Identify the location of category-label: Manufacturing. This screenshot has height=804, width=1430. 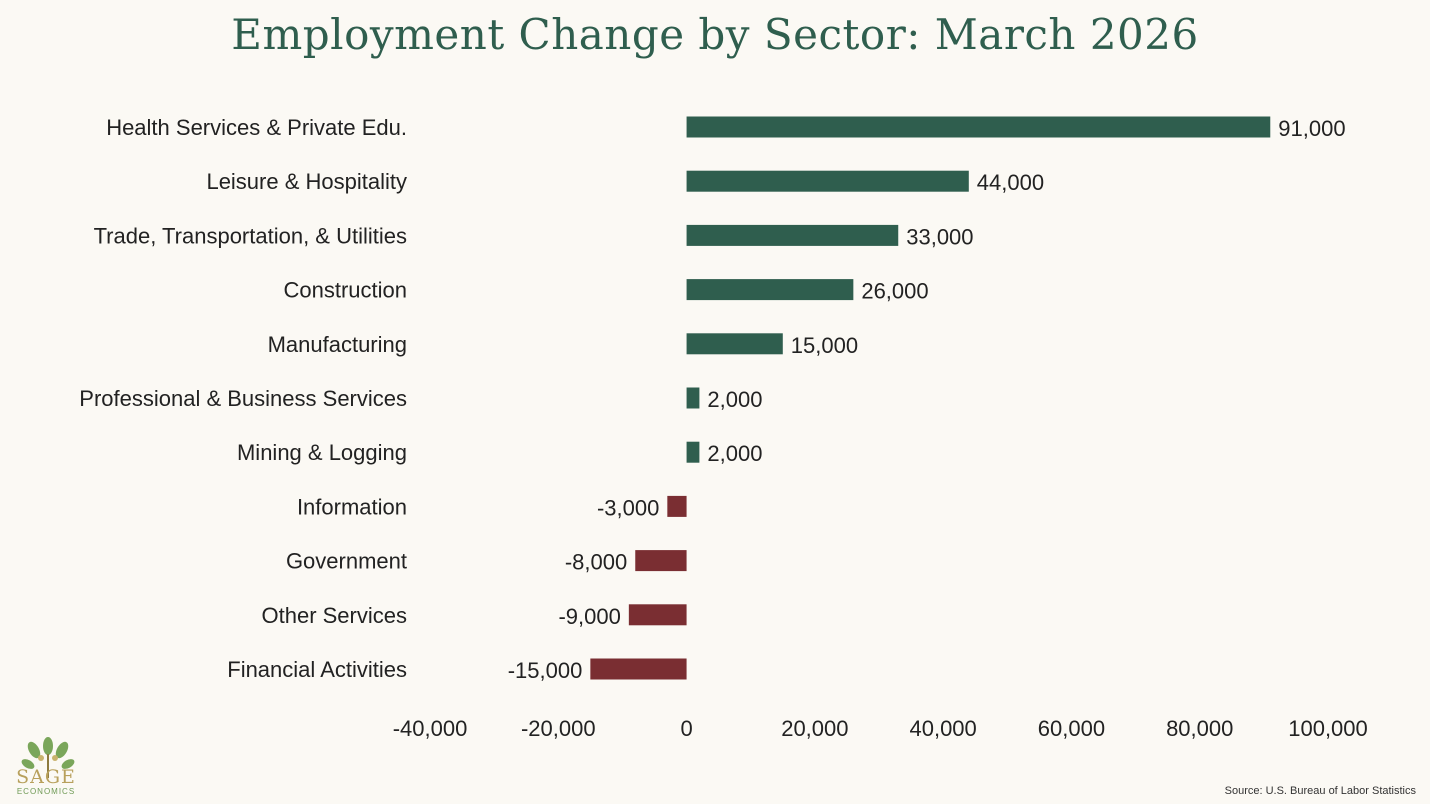
(337, 344).